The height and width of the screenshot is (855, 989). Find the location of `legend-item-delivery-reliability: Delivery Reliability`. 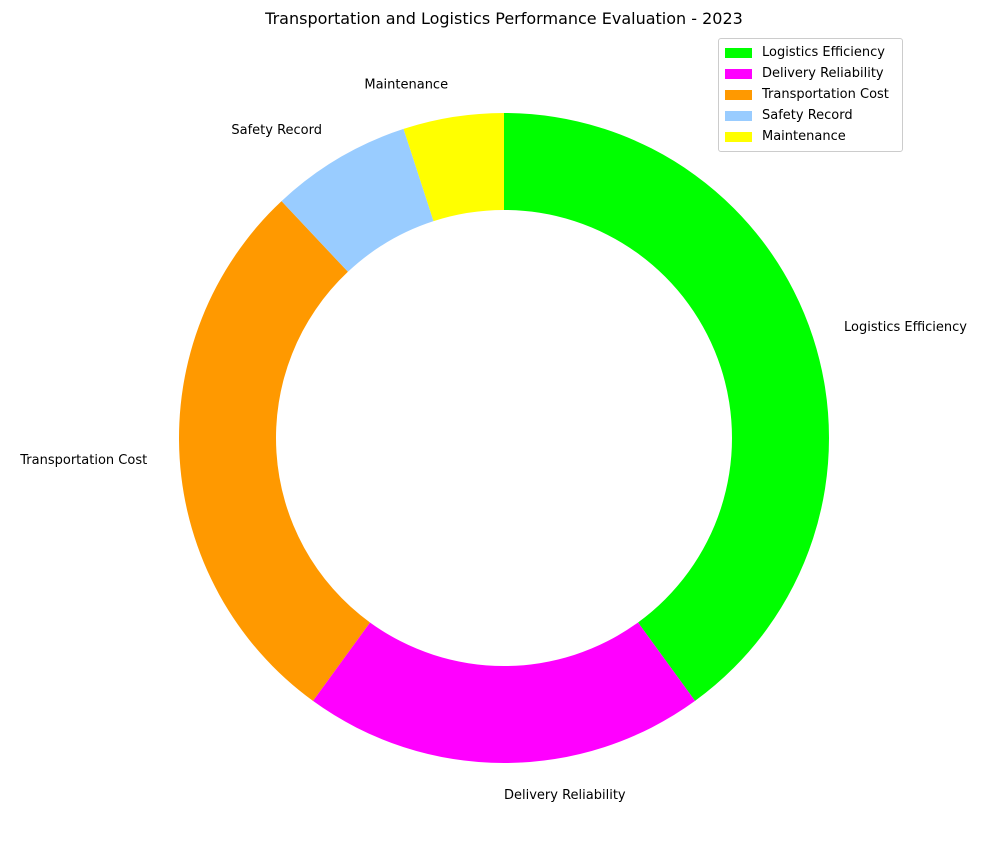

legend-item-delivery-reliability: Delivery Reliability is located at coordinates (810, 73).